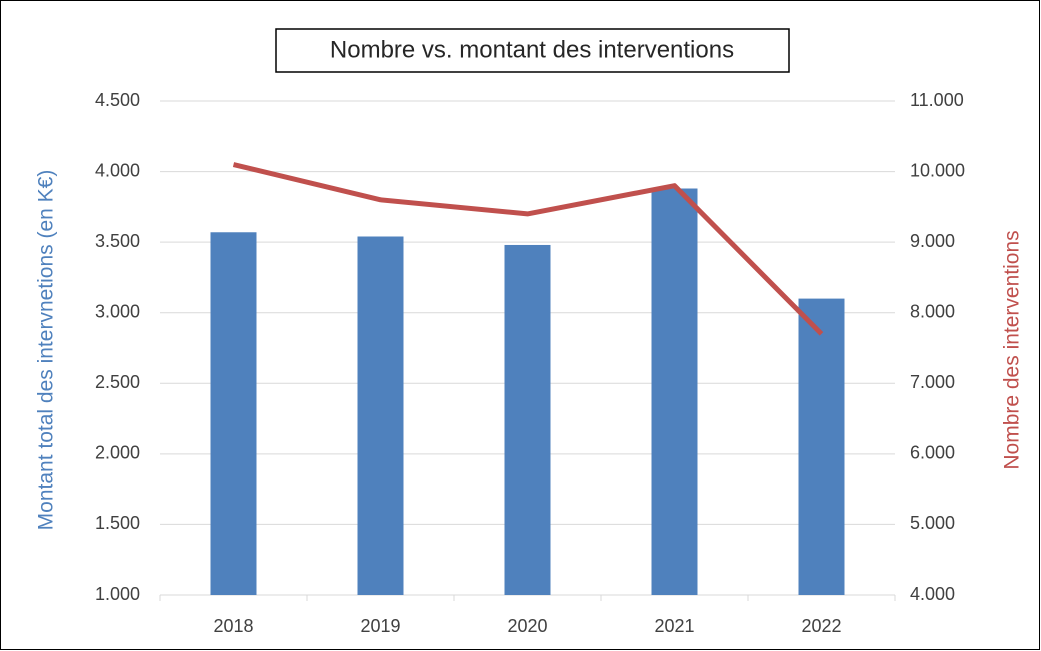 This screenshot has width=1041, height=651. What do you see at coordinates (932, 523) in the screenshot?
I see `y2-tick-label: 5.000` at bounding box center [932, 523].